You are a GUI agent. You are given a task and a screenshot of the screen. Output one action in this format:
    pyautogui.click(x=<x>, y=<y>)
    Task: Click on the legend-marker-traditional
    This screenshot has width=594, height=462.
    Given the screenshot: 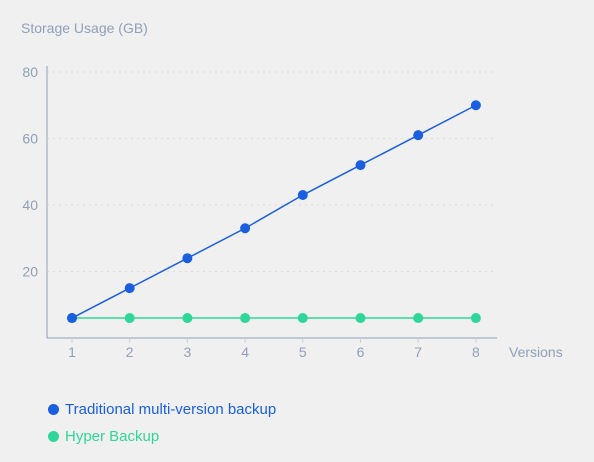 What is the action you would take?
    pyautogui.click(x=53, y=409)
    